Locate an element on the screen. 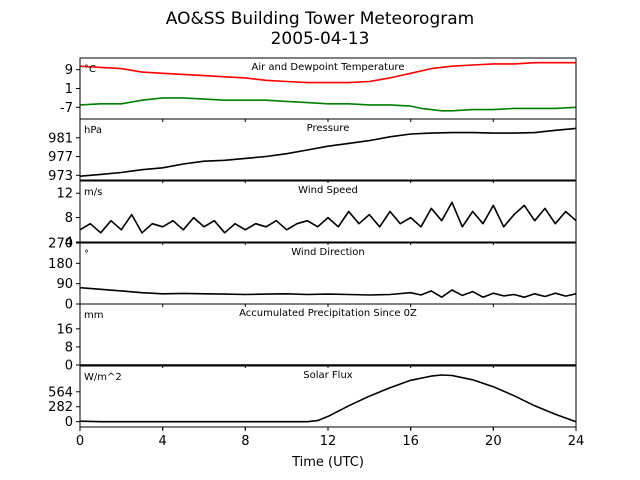  panel-6-ytick-label-1: 564 is located at coordinates (60, 392).